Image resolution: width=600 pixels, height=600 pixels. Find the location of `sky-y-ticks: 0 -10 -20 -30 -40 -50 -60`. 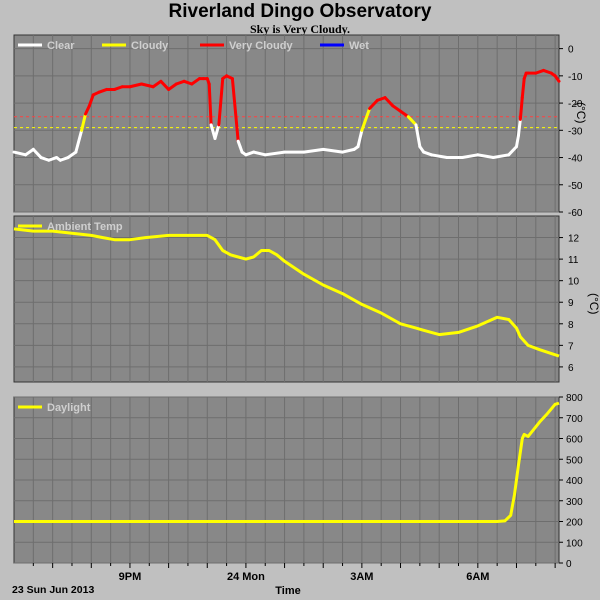

sky-y-ticks: 0 -10 -20 -30 -40 -50 -60 is located at coordinates (571, 132).